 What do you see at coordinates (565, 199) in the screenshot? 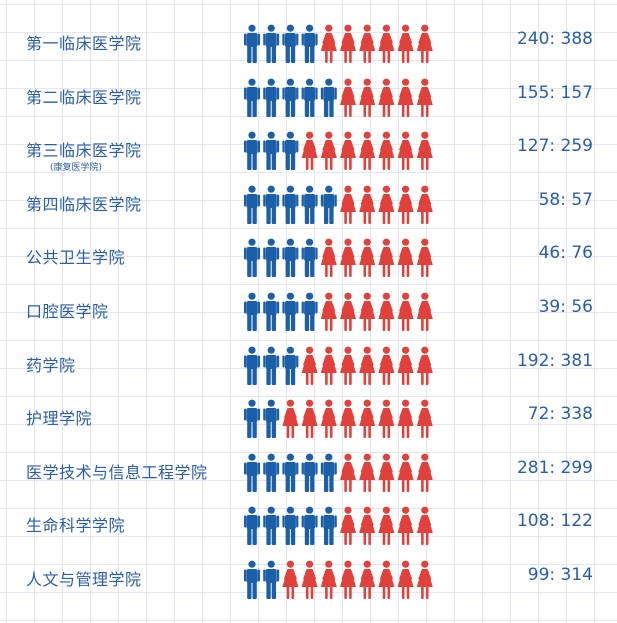
I see `ratio-label: 58: 57` at bounding box center [565, 199].